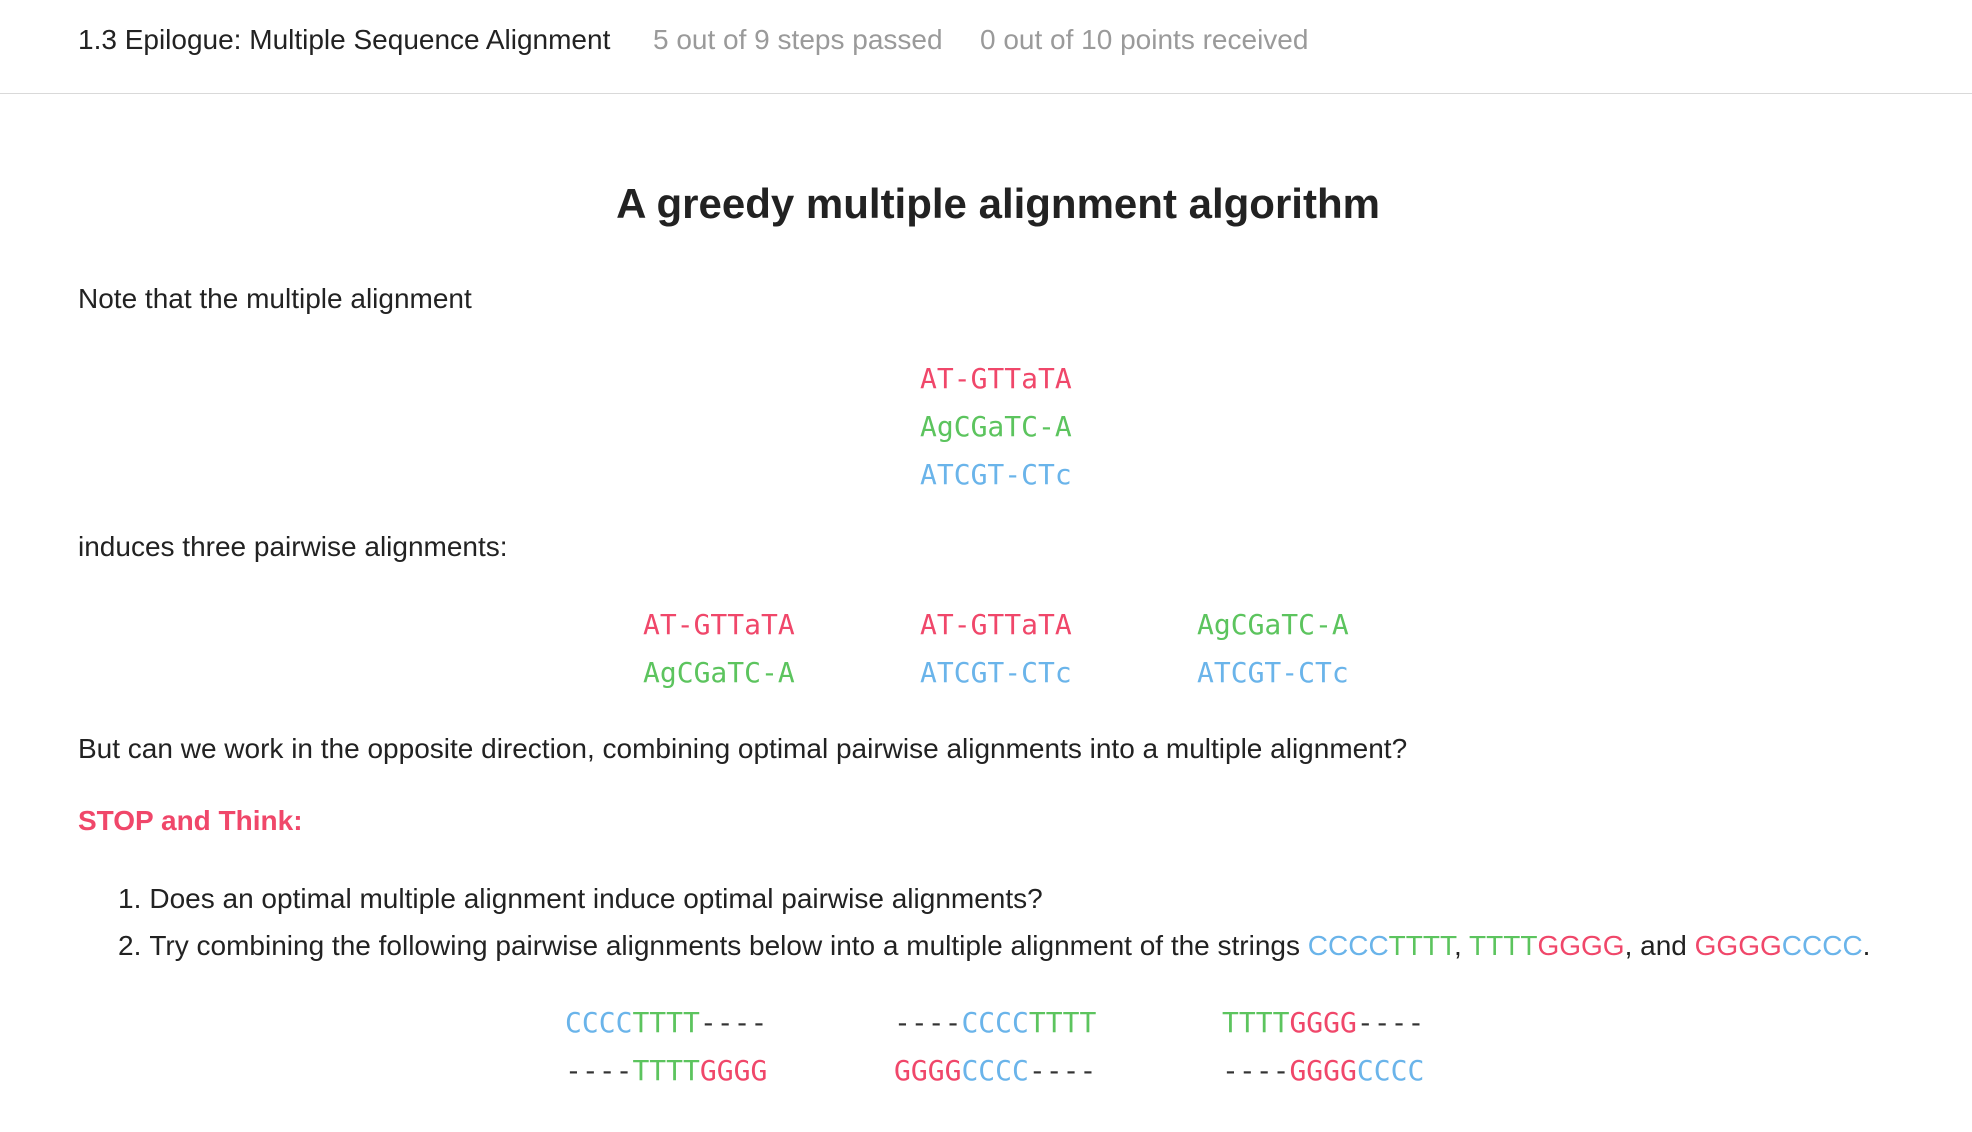 The image size is (1972, 1132). Describe the element at coordinates (1581, 945) in the screenshot. I see `string-2-part-b: GGGG` at that location.